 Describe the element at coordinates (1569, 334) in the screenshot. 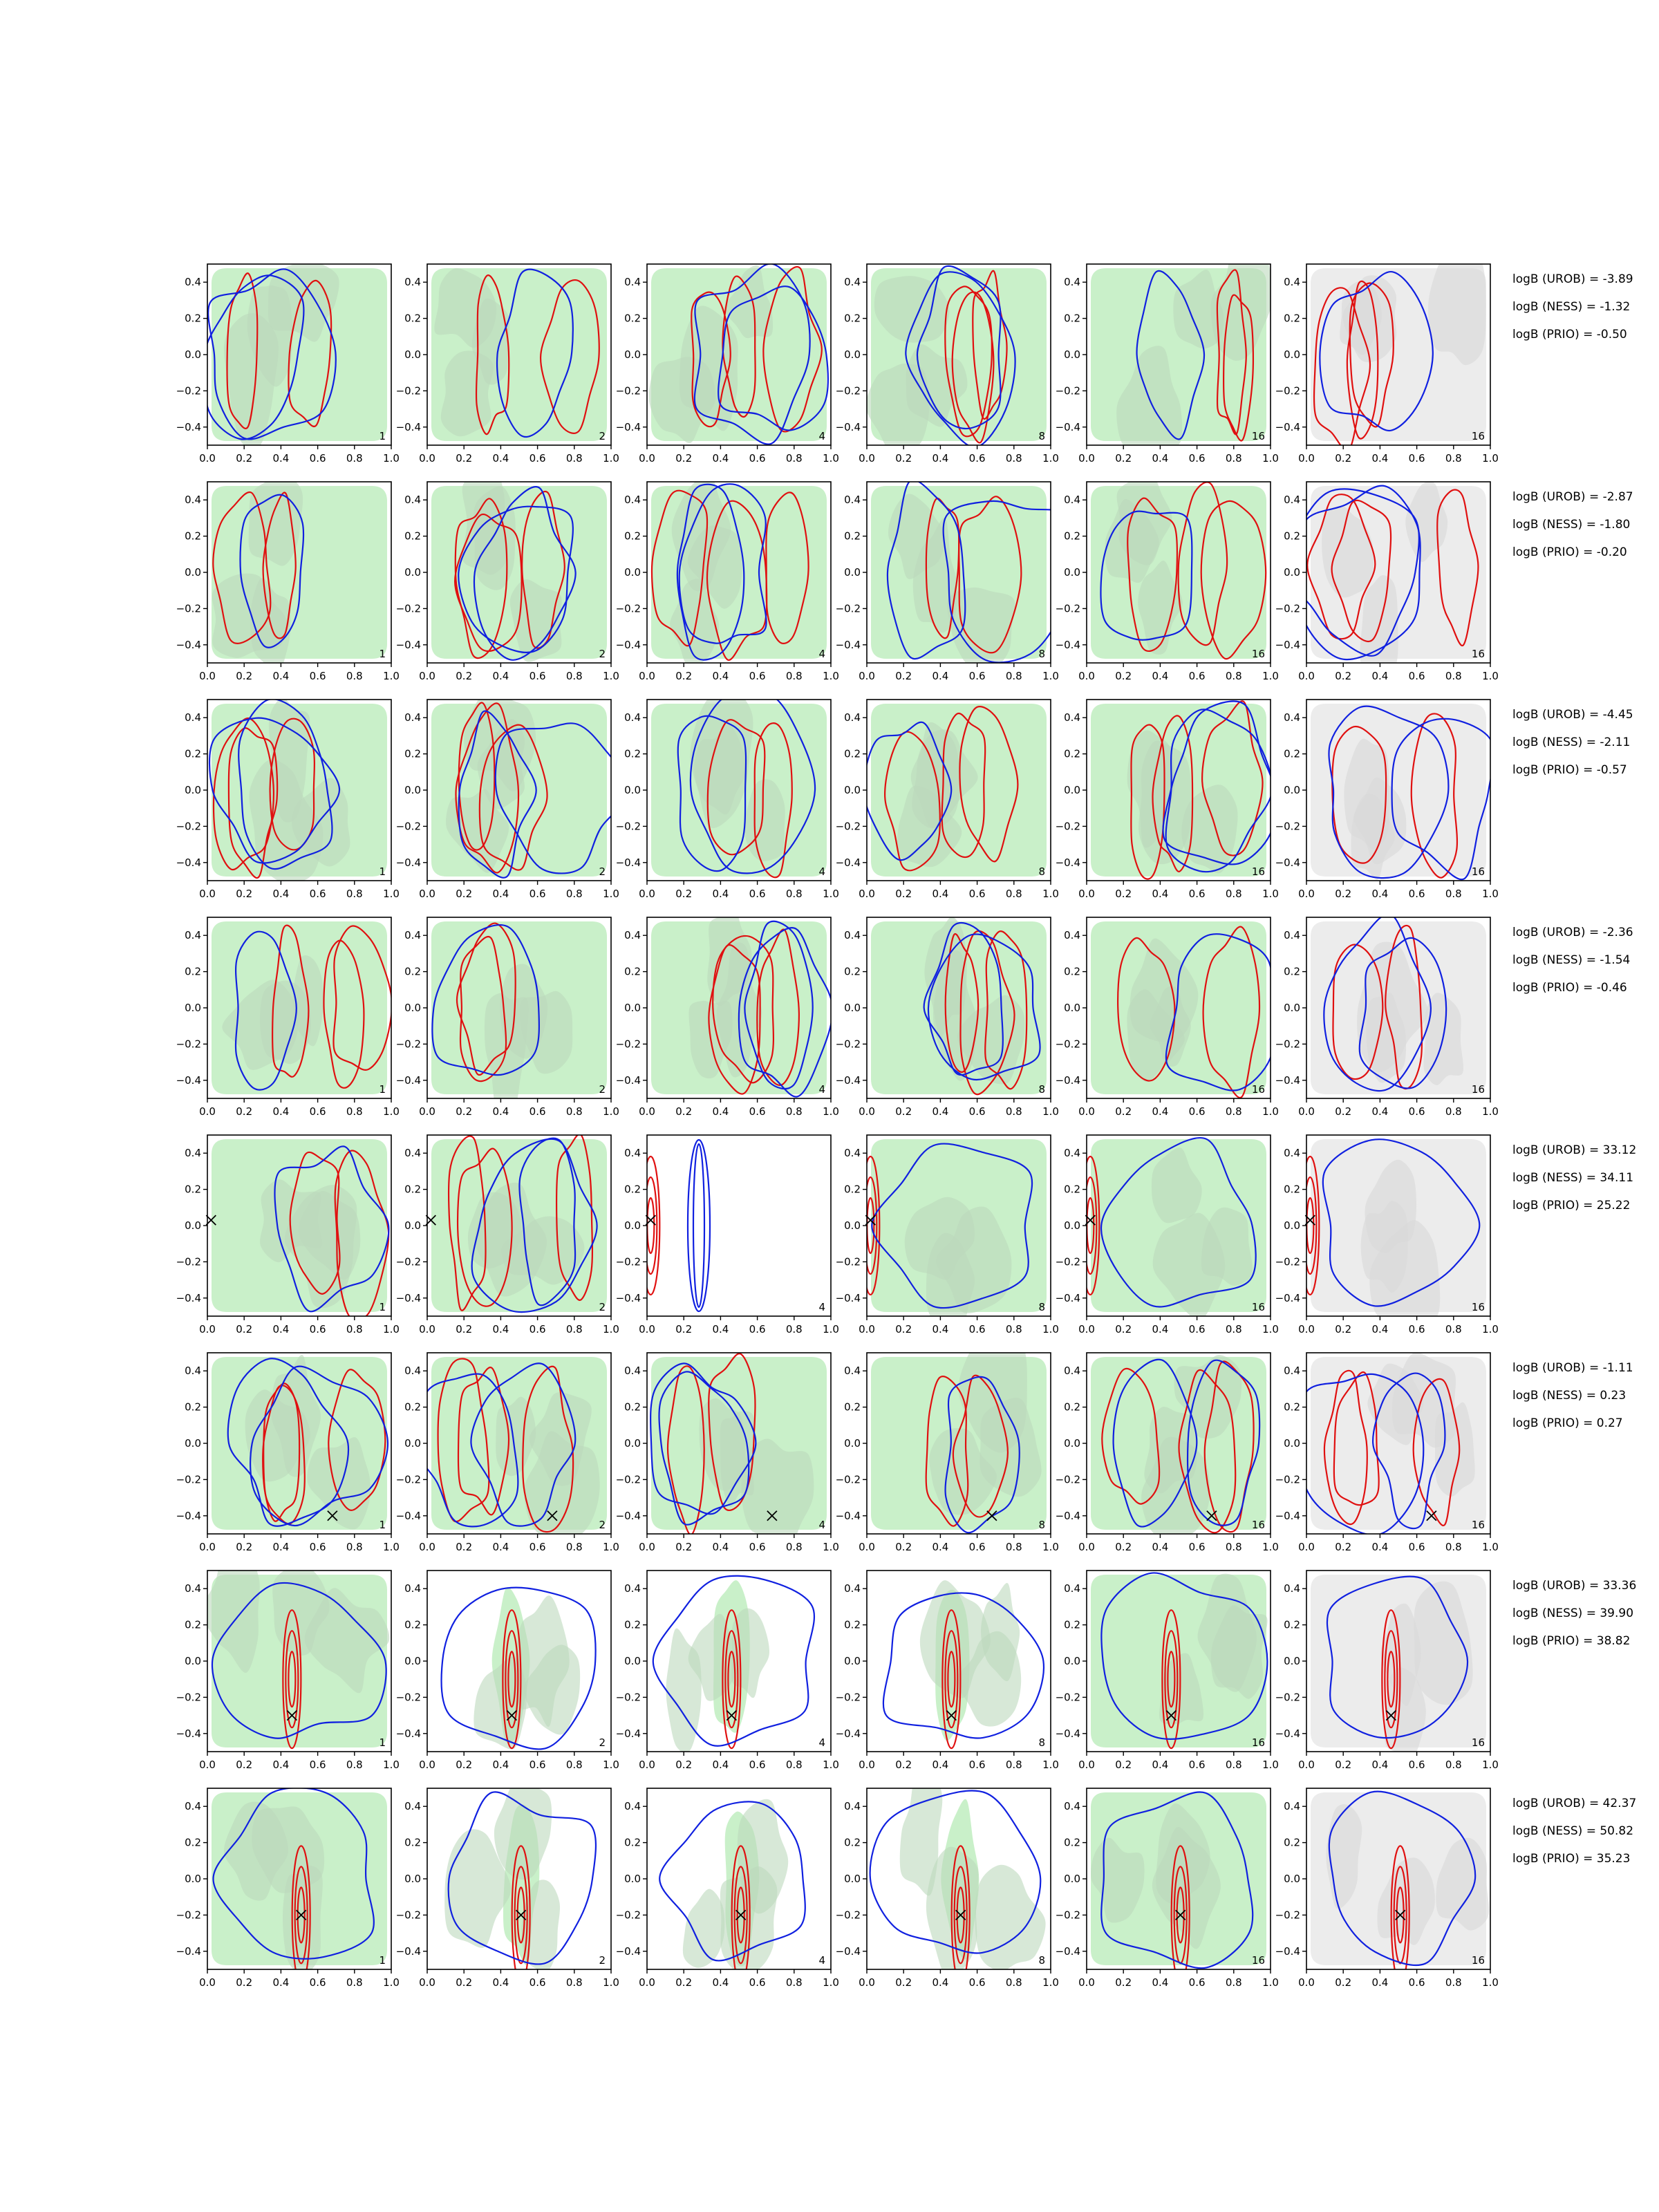

I see `logb-annotation: logB (PRIO) = -0.50` at that location.